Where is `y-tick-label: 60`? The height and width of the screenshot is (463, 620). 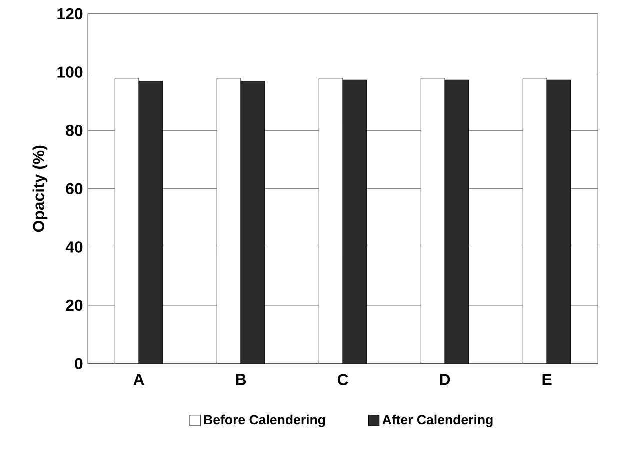 y-tick-label: 60 is located at coordinates (74, 188).